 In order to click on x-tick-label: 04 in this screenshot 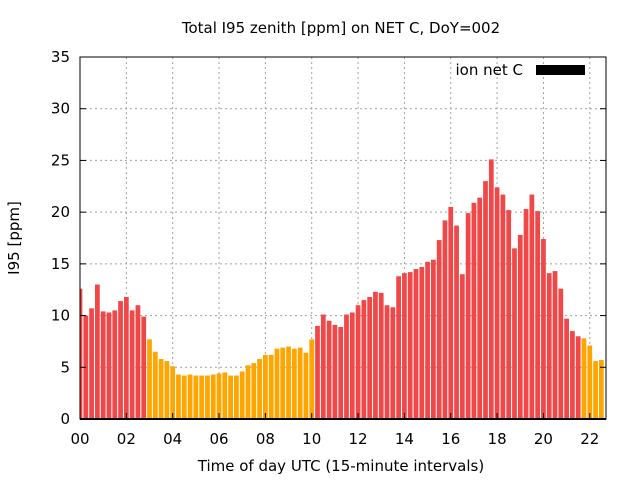, I will do `click(172, 439)`.